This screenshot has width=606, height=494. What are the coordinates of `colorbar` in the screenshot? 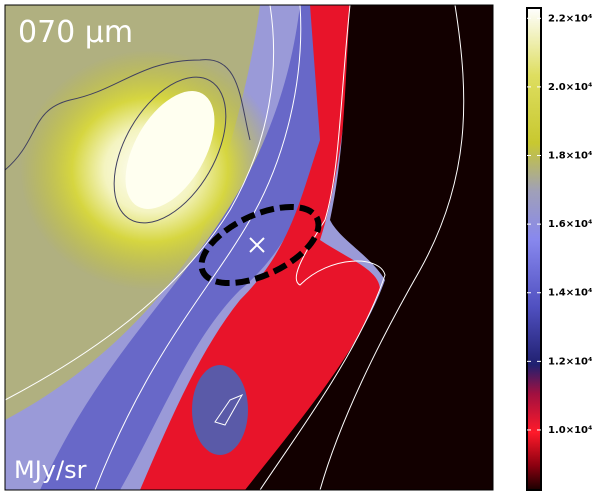 It's located at (534, 249).